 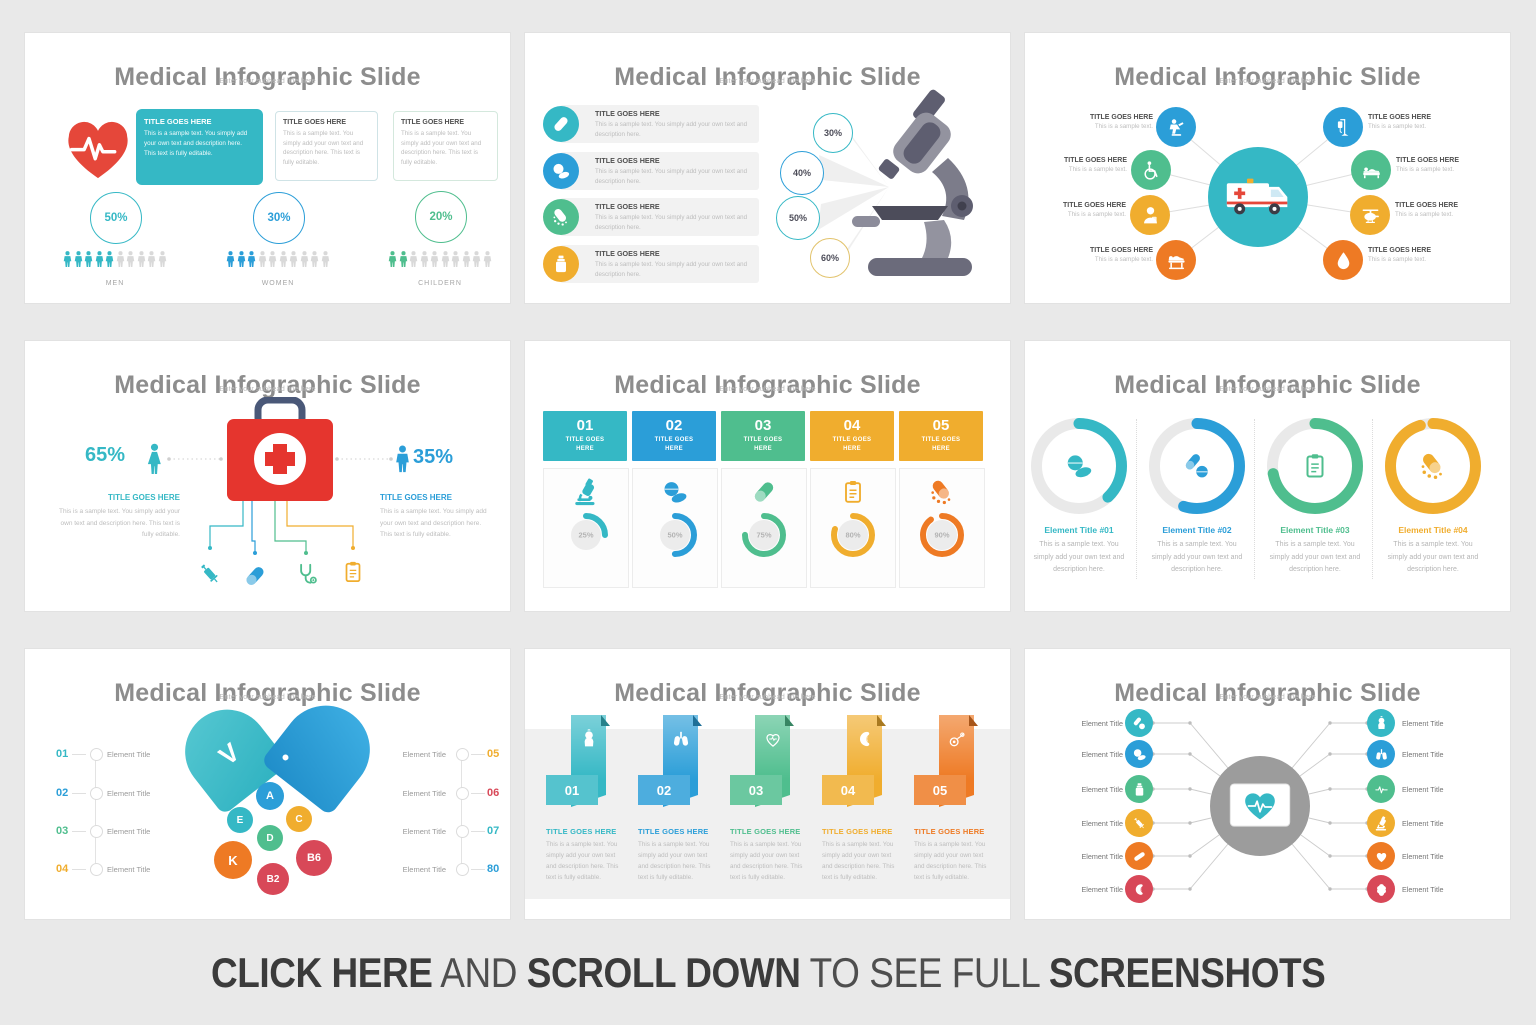 What do you see at coordinates (1397, 126) in the screenshot?
I see `satellite-body: This is a sample text.` at bounding box center [1397, 126].